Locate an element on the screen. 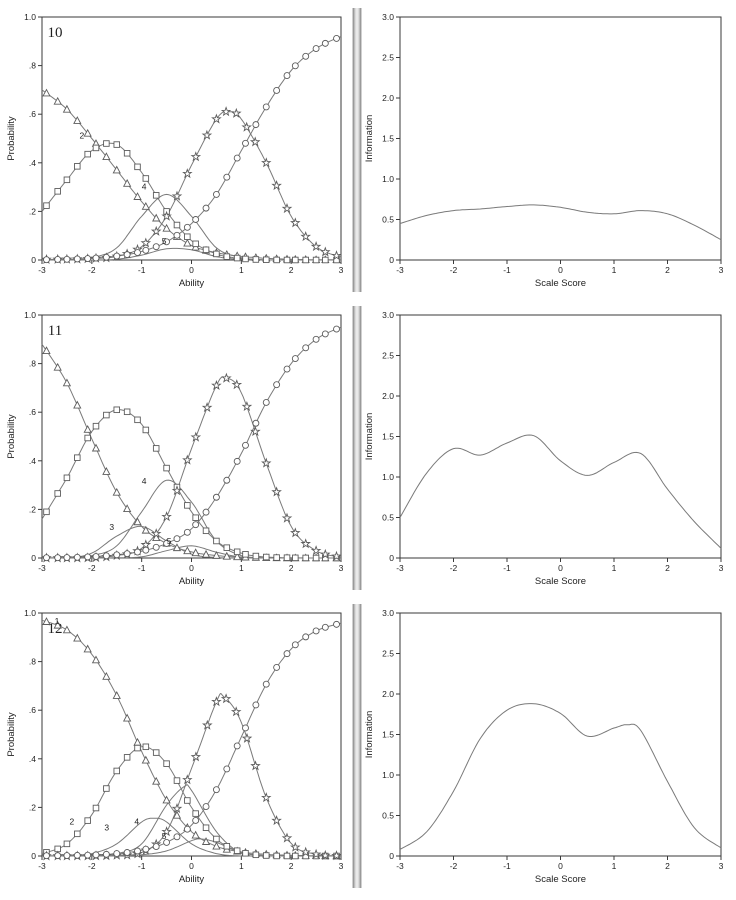 Image resolution: width=736 pixels, height=900 pixels. svg-text: 0.5 is located at coordinates (388, 518).